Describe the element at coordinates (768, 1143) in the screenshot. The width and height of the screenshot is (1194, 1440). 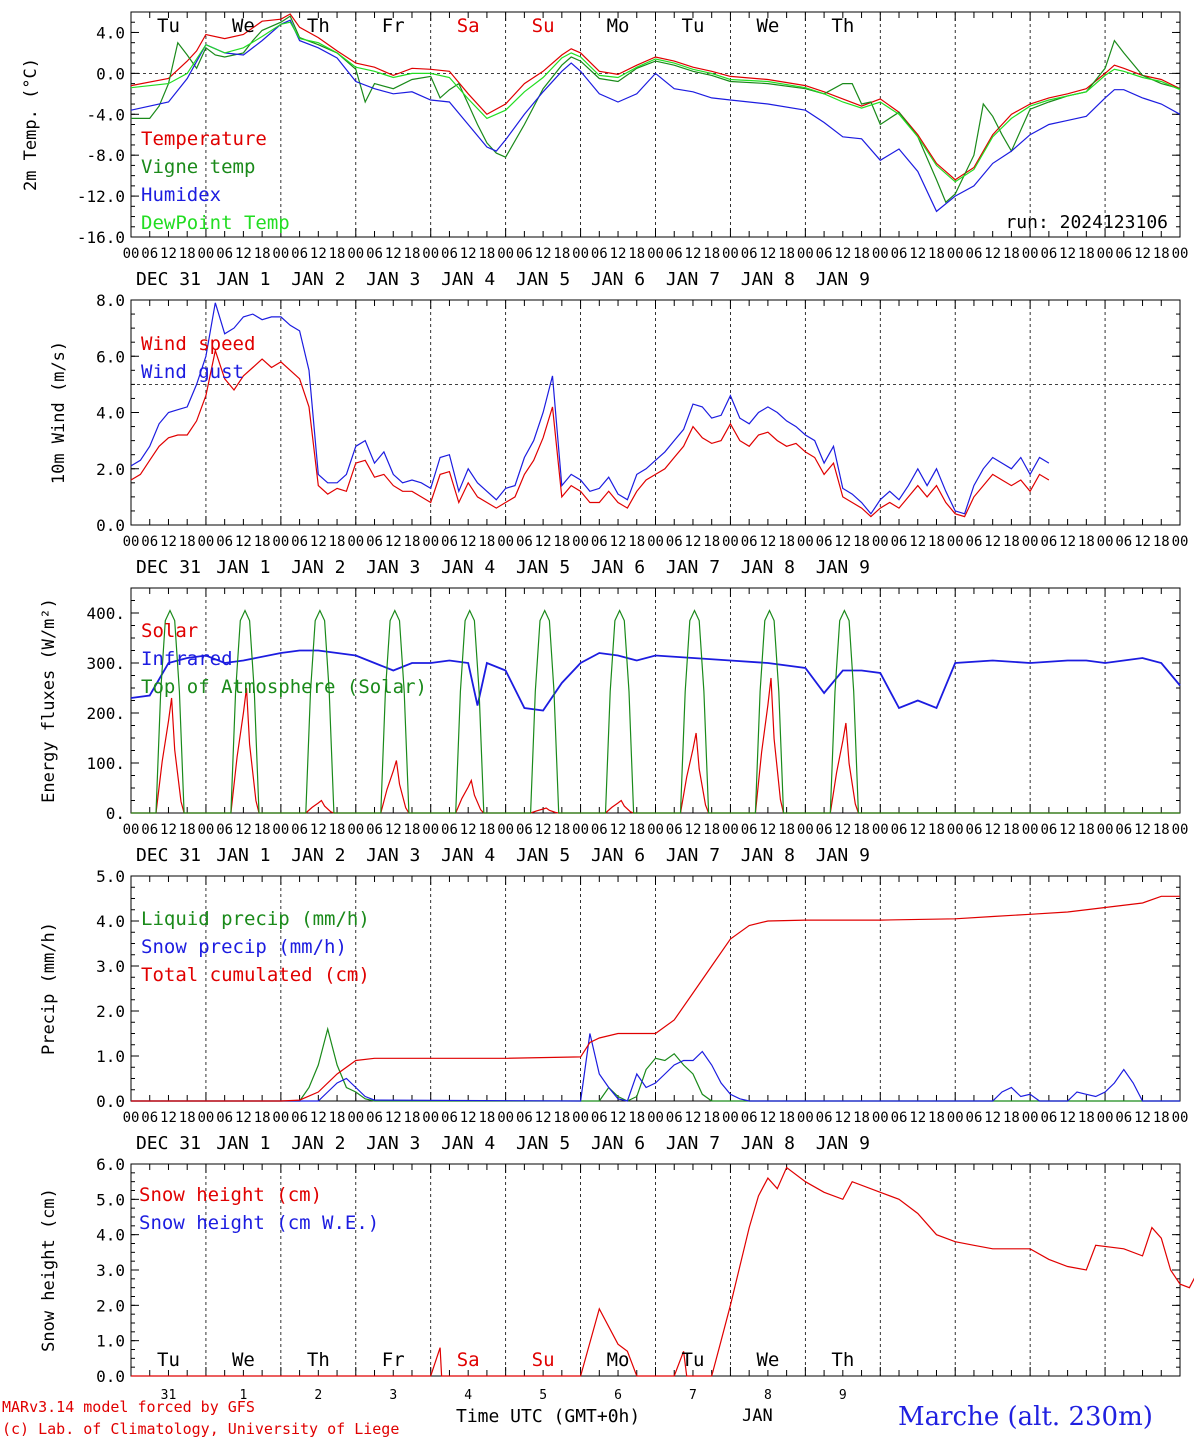
I see `date-label: JAN 8` at that location.